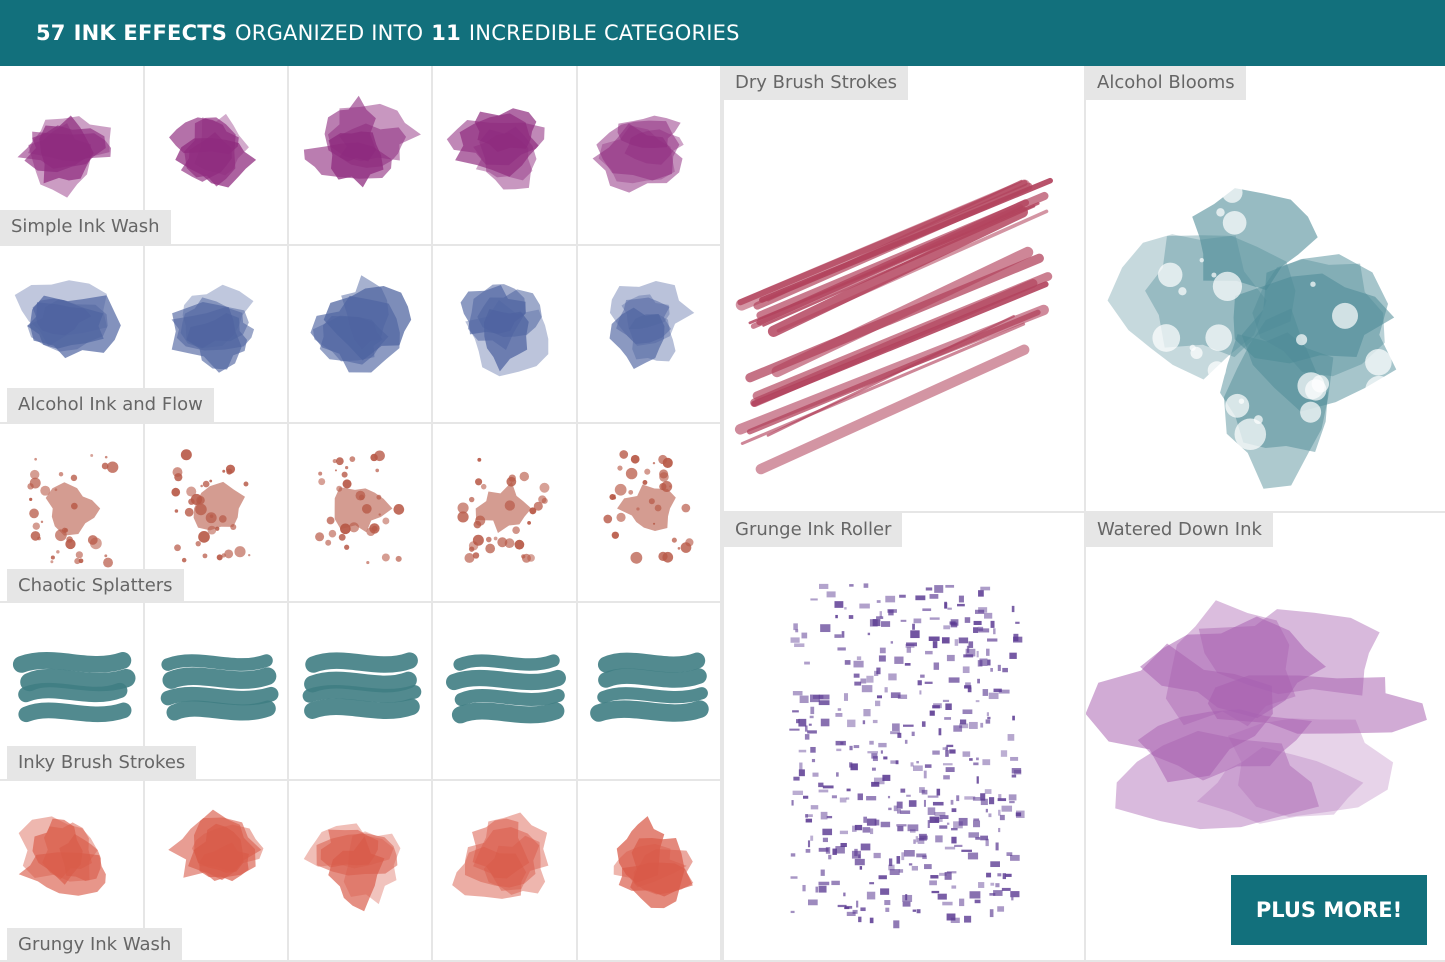 This screenshot has width=1445, height=962. I want to click on category-label: Grungy Ink Wash, so click(95, 945).